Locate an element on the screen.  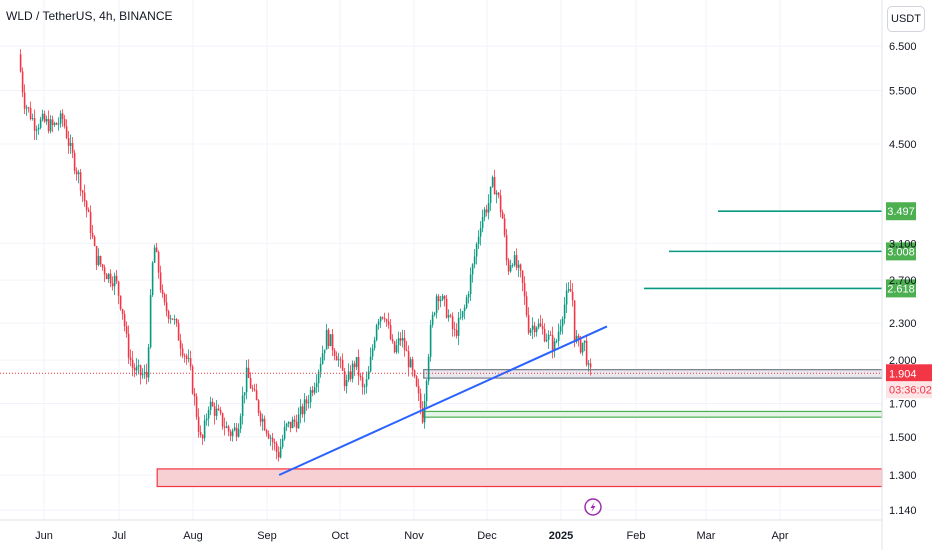
fib-levels: 3.497 3.008 2.618 is located at coordinates (780, 250).